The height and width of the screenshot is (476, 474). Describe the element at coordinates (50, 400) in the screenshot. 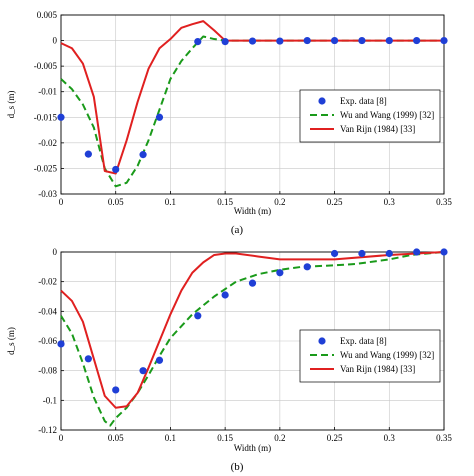

I see `y-tick-label: -0.1` at that location.